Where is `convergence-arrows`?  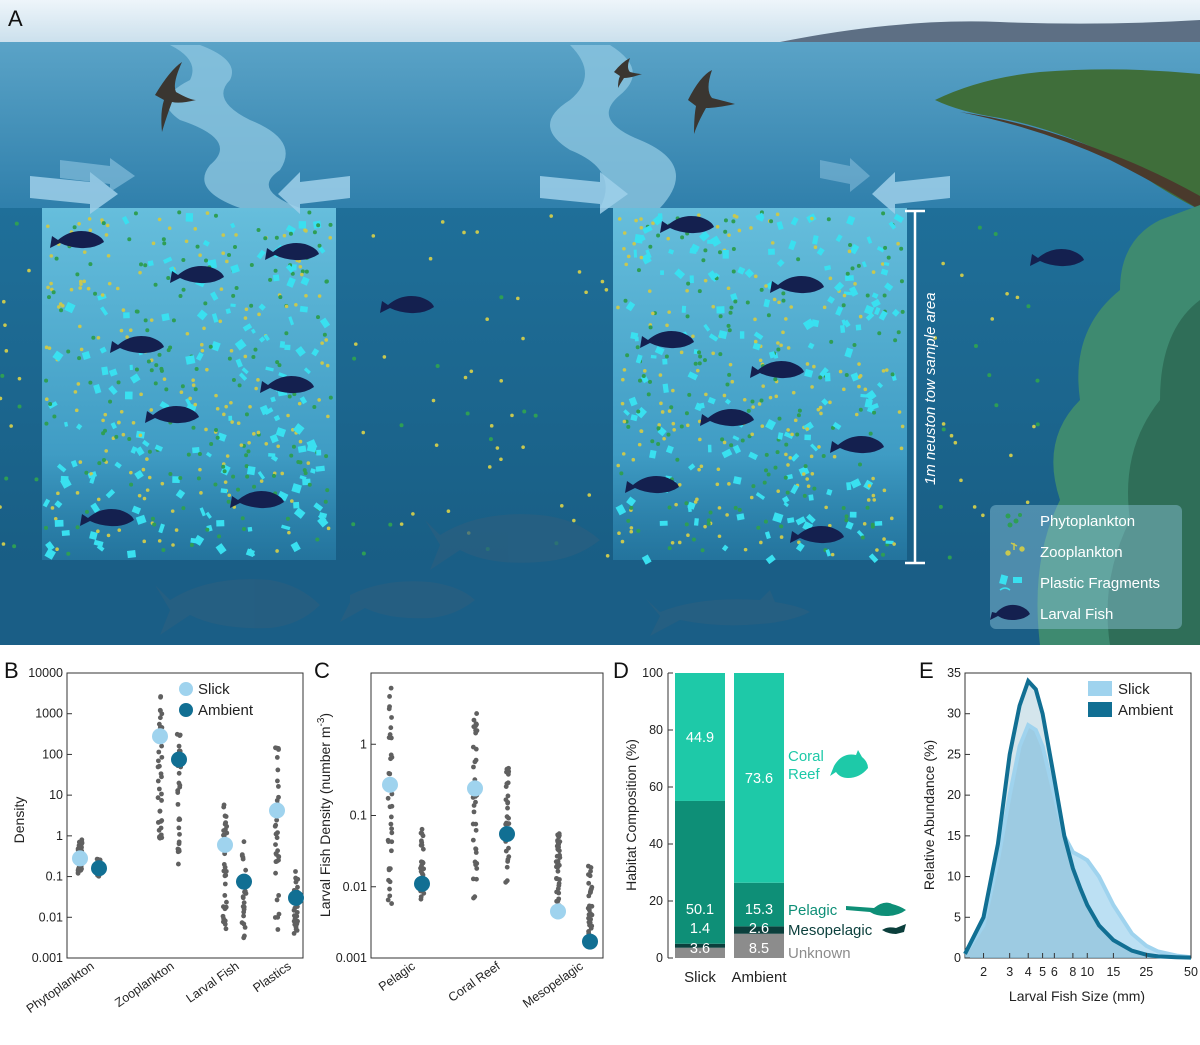
convergence-arrows is located at coordinates (490, 186).